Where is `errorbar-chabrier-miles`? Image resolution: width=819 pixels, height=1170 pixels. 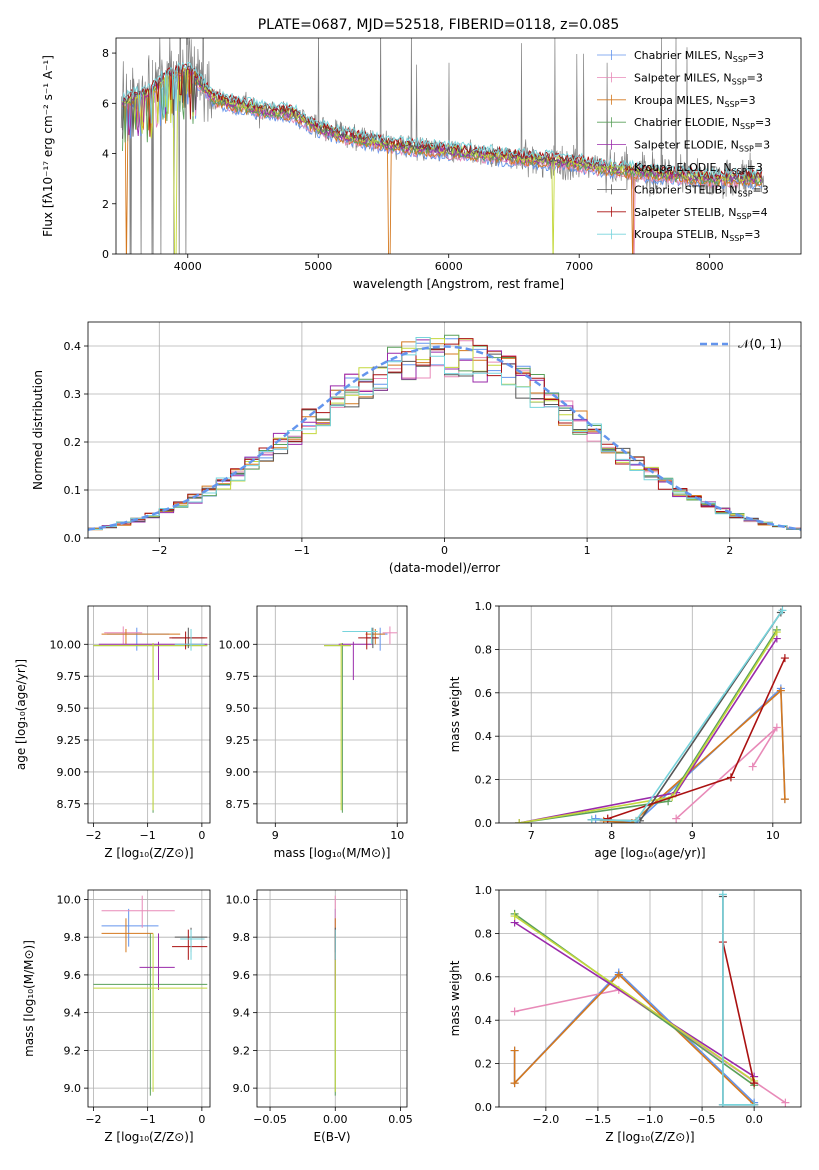 errorbar-chabrier-miles is located at coordinates (130, 927).